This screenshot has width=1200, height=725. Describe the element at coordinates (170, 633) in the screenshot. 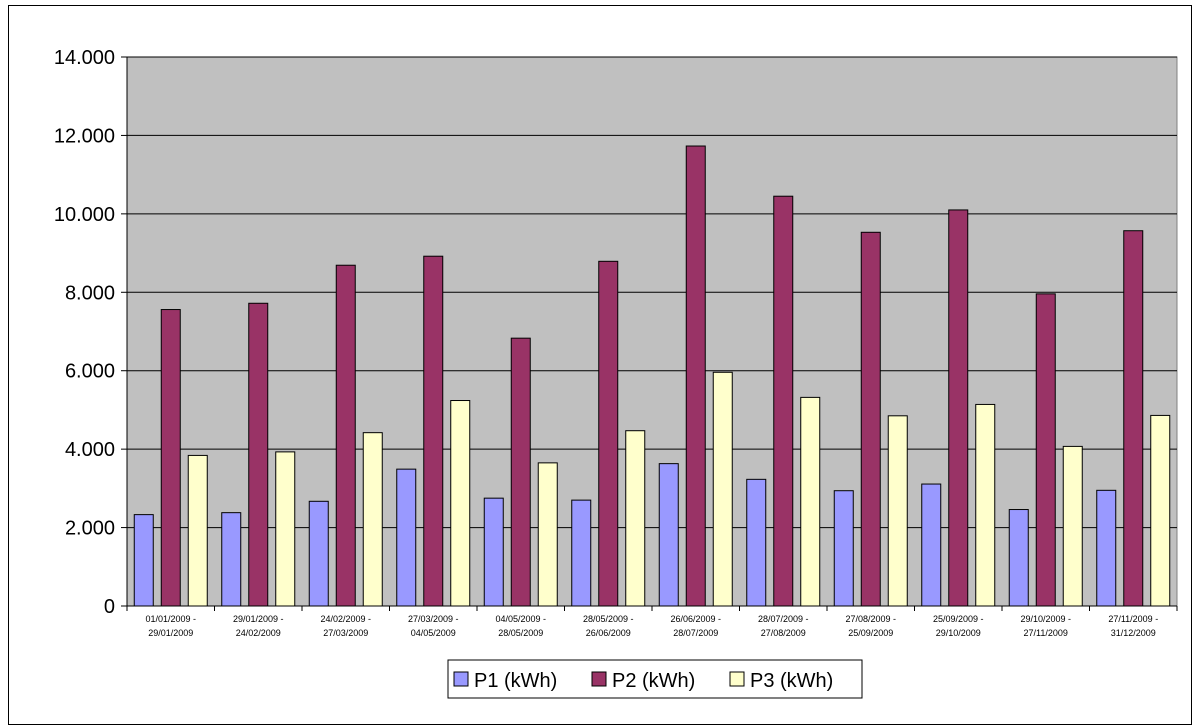

I see `x-tick-label: 29/01/2009` at that location.